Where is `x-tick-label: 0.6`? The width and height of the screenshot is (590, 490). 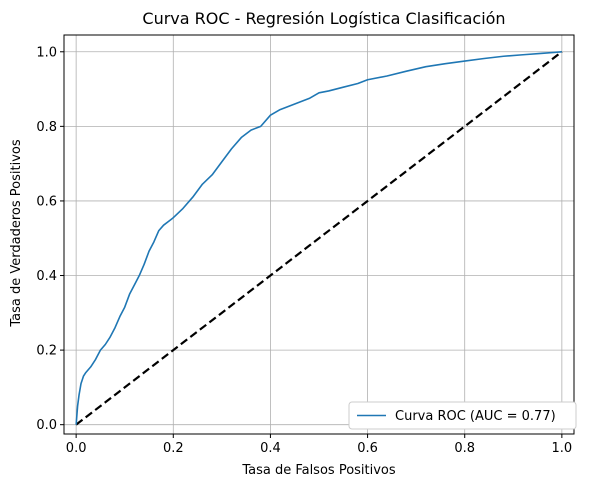 x-tick-label: 0.6 is located at coordinates (367, 448).